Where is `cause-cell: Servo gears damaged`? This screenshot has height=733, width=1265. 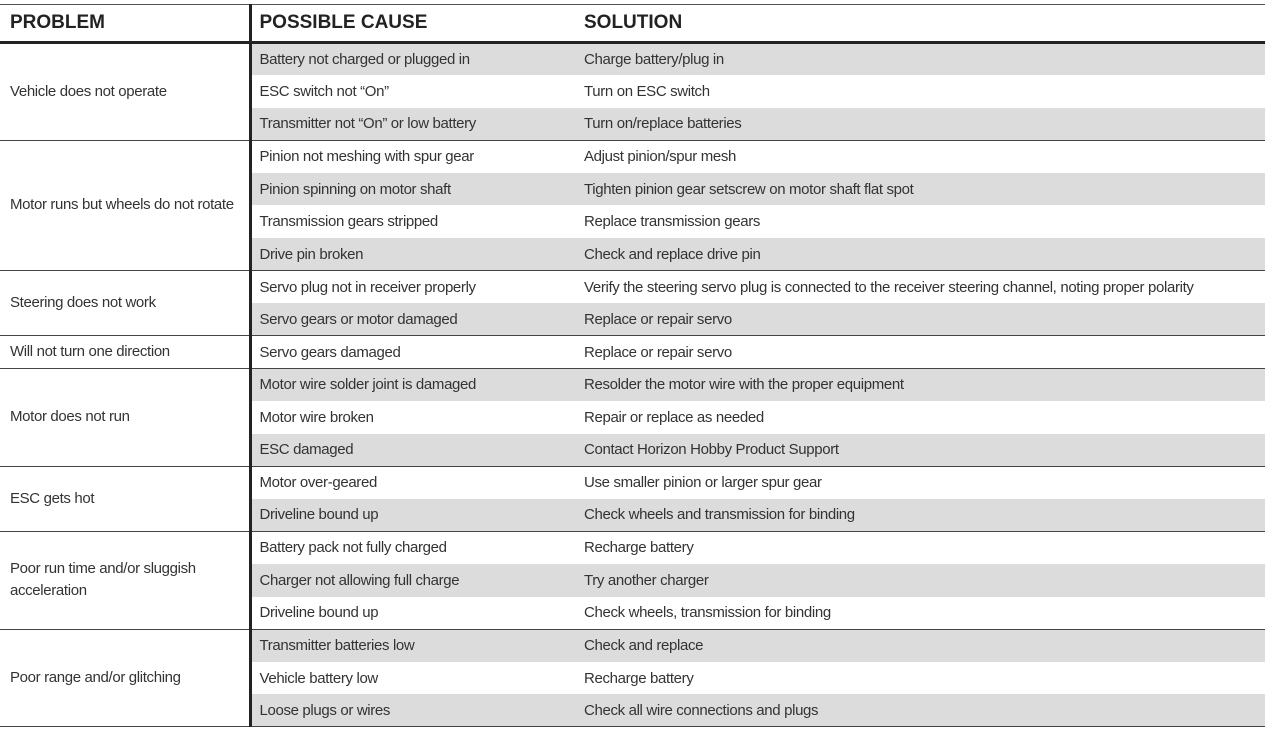 cause-cell: Servo gears damaged is located at coordinates (413, 352).